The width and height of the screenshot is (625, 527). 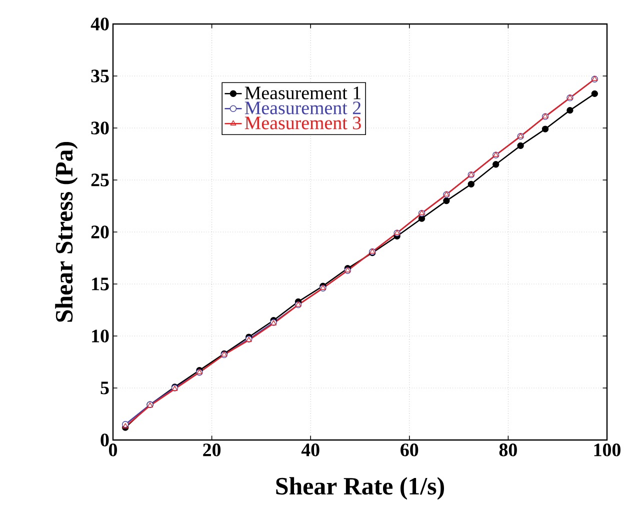 What do you see at coordinates (100, 232) in the screenshot?
I see `y-tick-label: 20` at bounding box center [100, 232].